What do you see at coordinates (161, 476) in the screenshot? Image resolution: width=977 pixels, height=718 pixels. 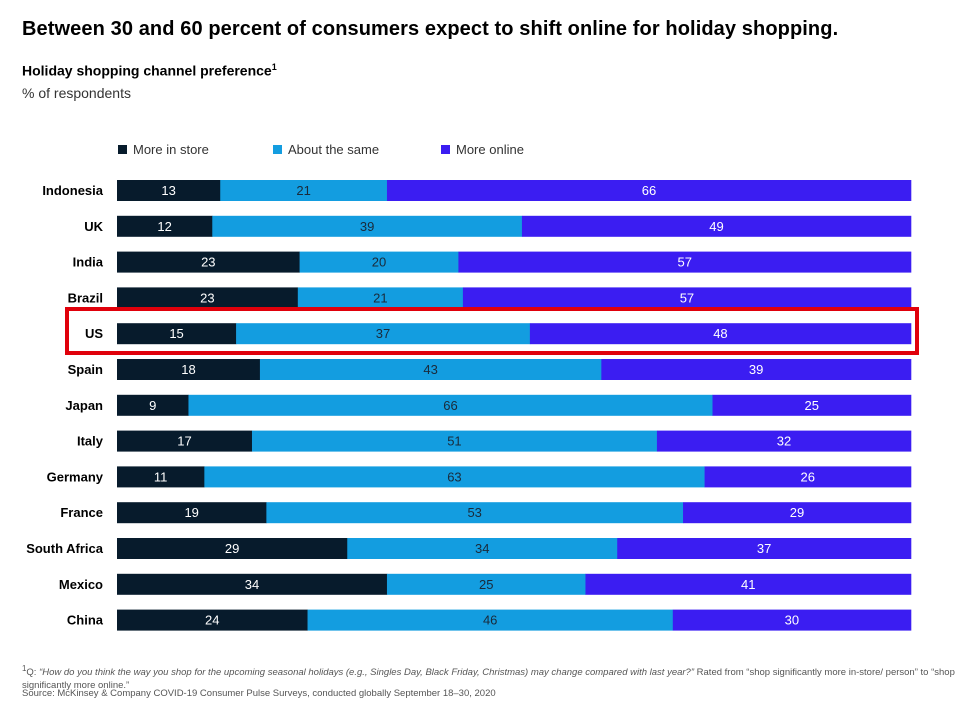 I see `bar-value-label: 11` at bounding box center [161, 476].